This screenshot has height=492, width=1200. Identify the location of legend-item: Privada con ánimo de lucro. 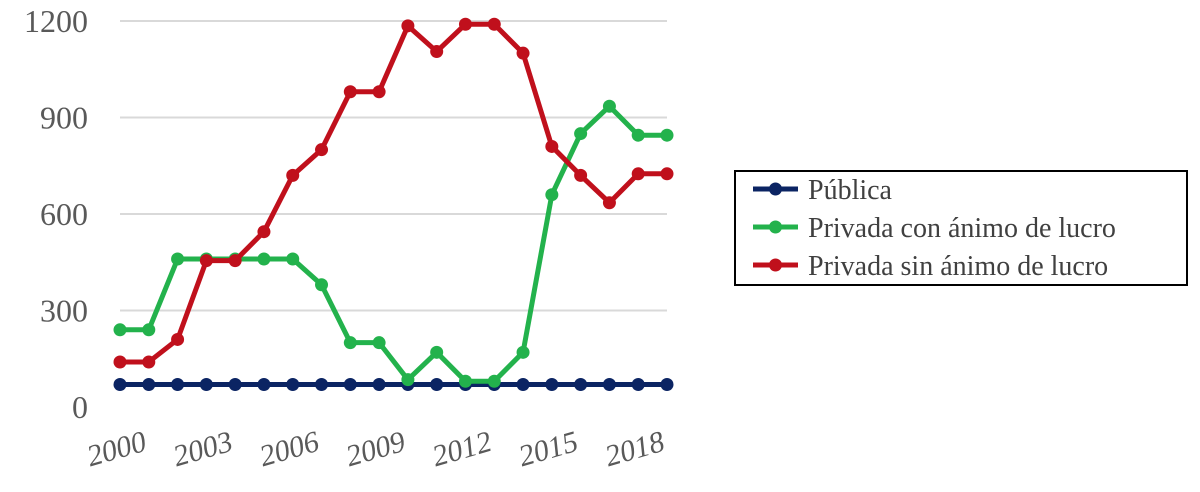
(934, 228).